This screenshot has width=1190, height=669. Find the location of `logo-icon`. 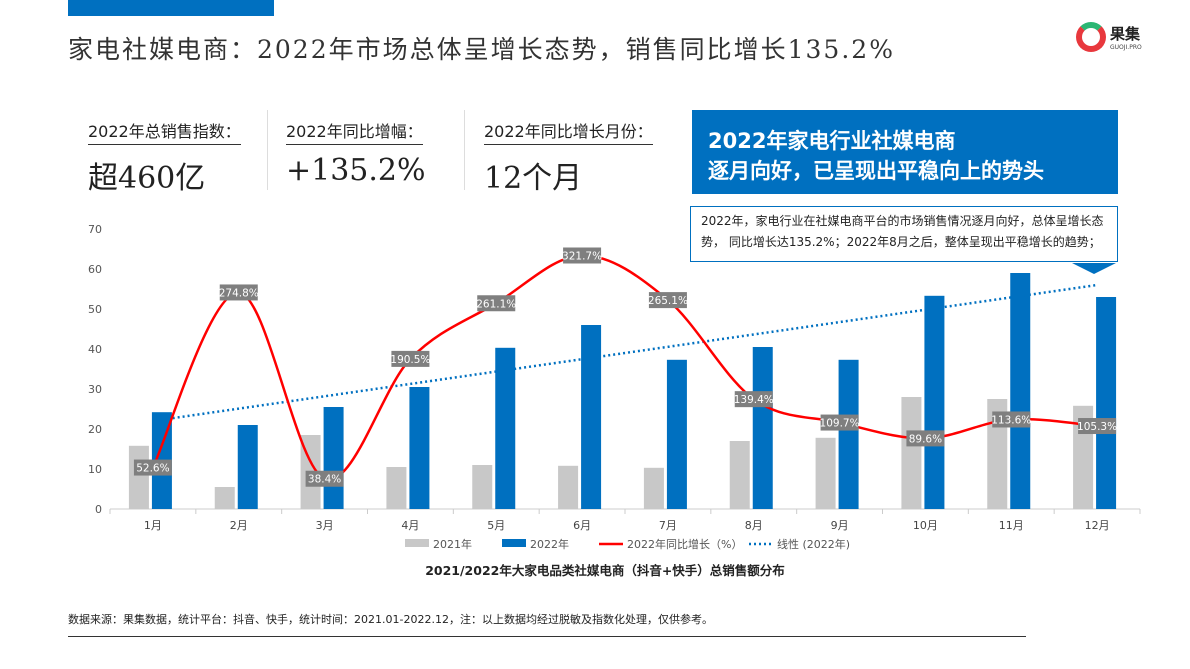

logo-icon is located at coordinates (1091, 37).